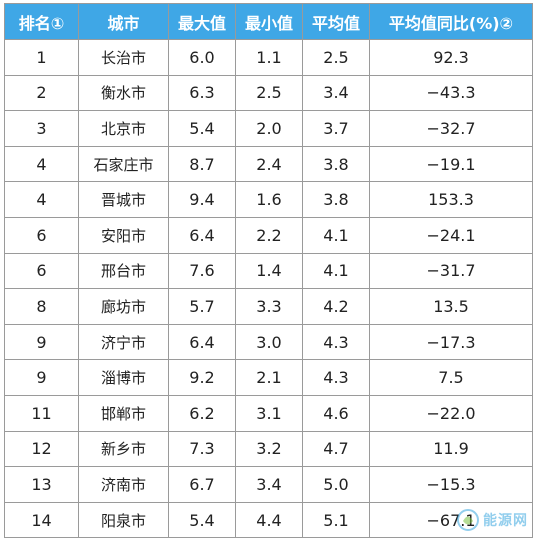  I want to click on cell-avg: 4.6, so click(336, 413).